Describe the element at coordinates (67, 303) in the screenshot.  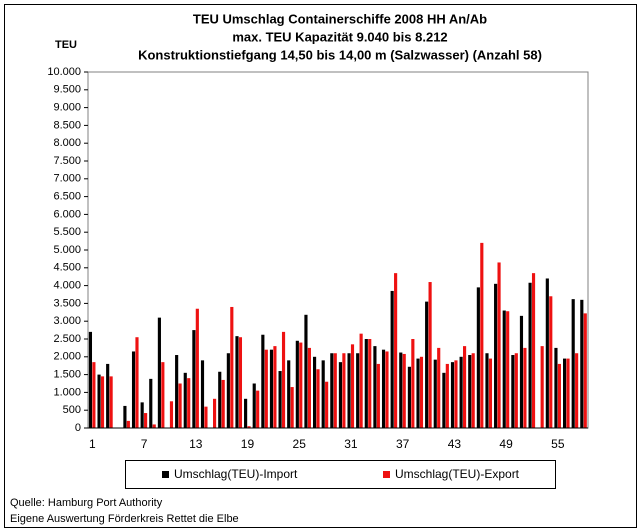
I see `y-tick-label: 3.500` at that location.